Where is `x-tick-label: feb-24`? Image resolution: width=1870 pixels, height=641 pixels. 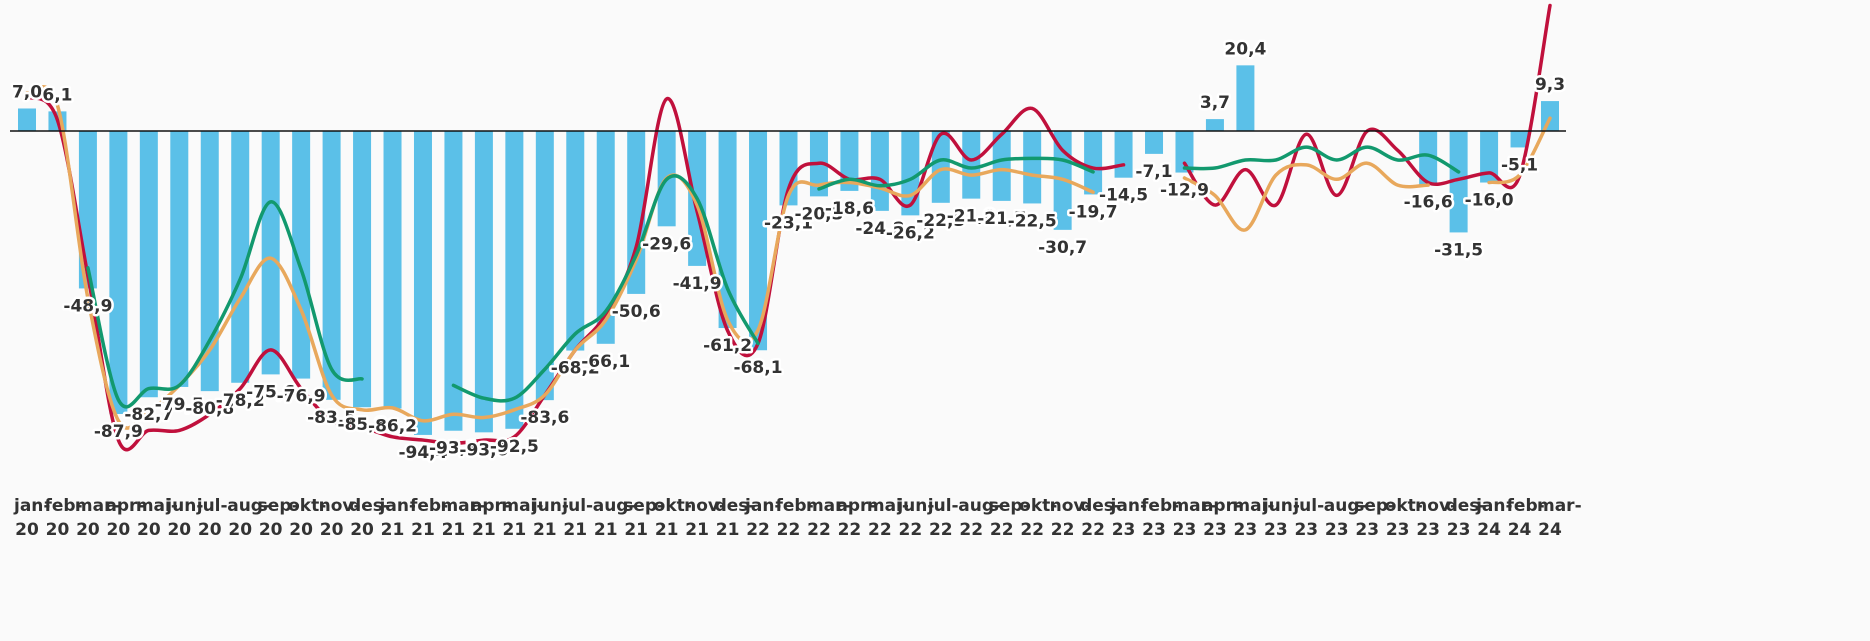
x-tick-label: feb-24 is located at coordinates (1525, 518).